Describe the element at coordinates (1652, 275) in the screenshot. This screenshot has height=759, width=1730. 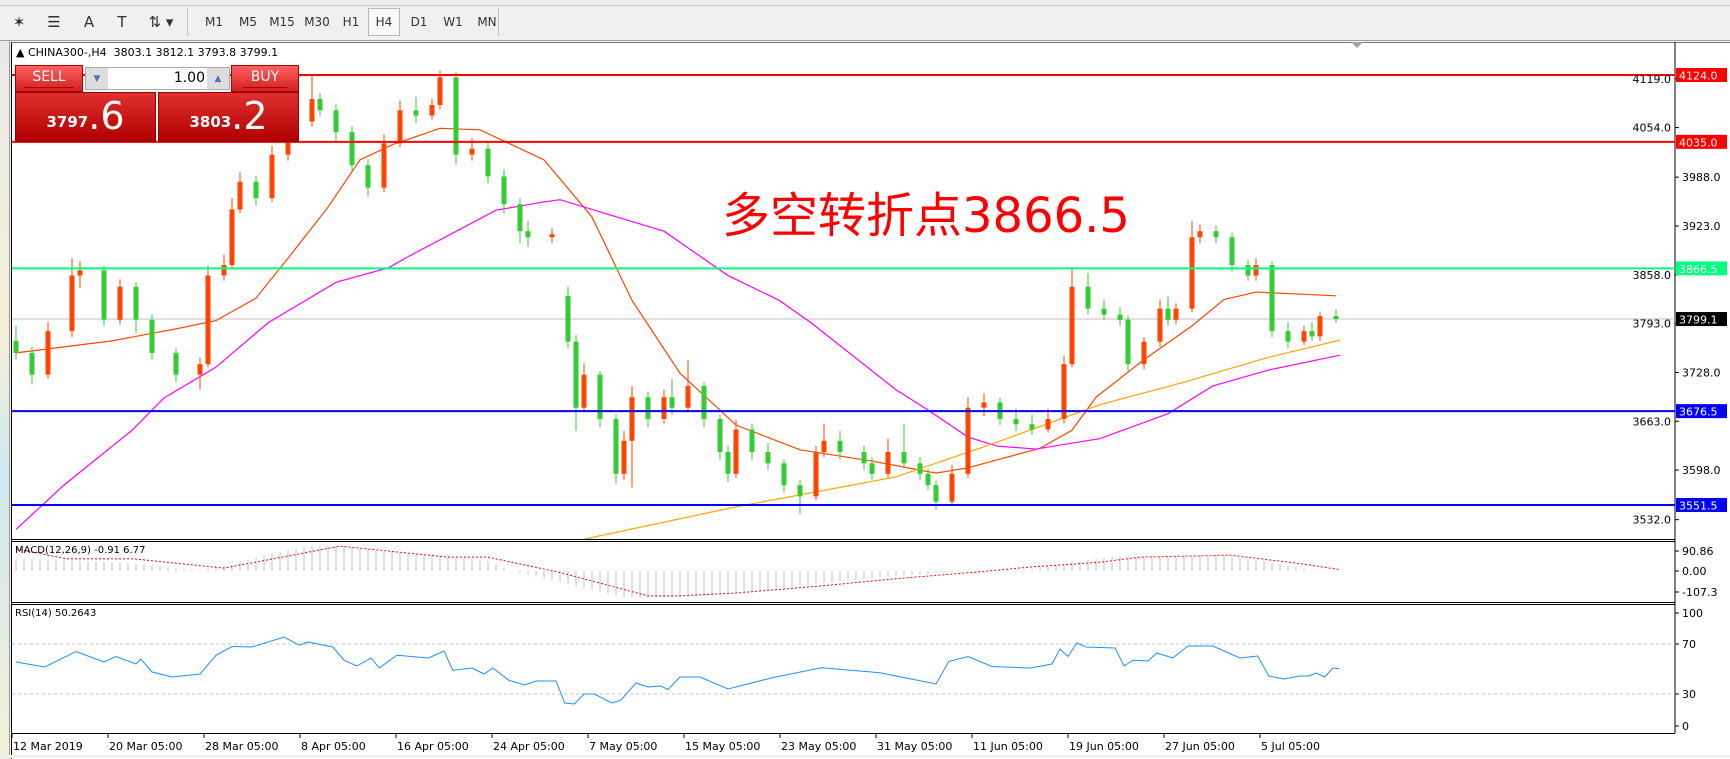
I see `price-tick-label: 3858.0` at that location.